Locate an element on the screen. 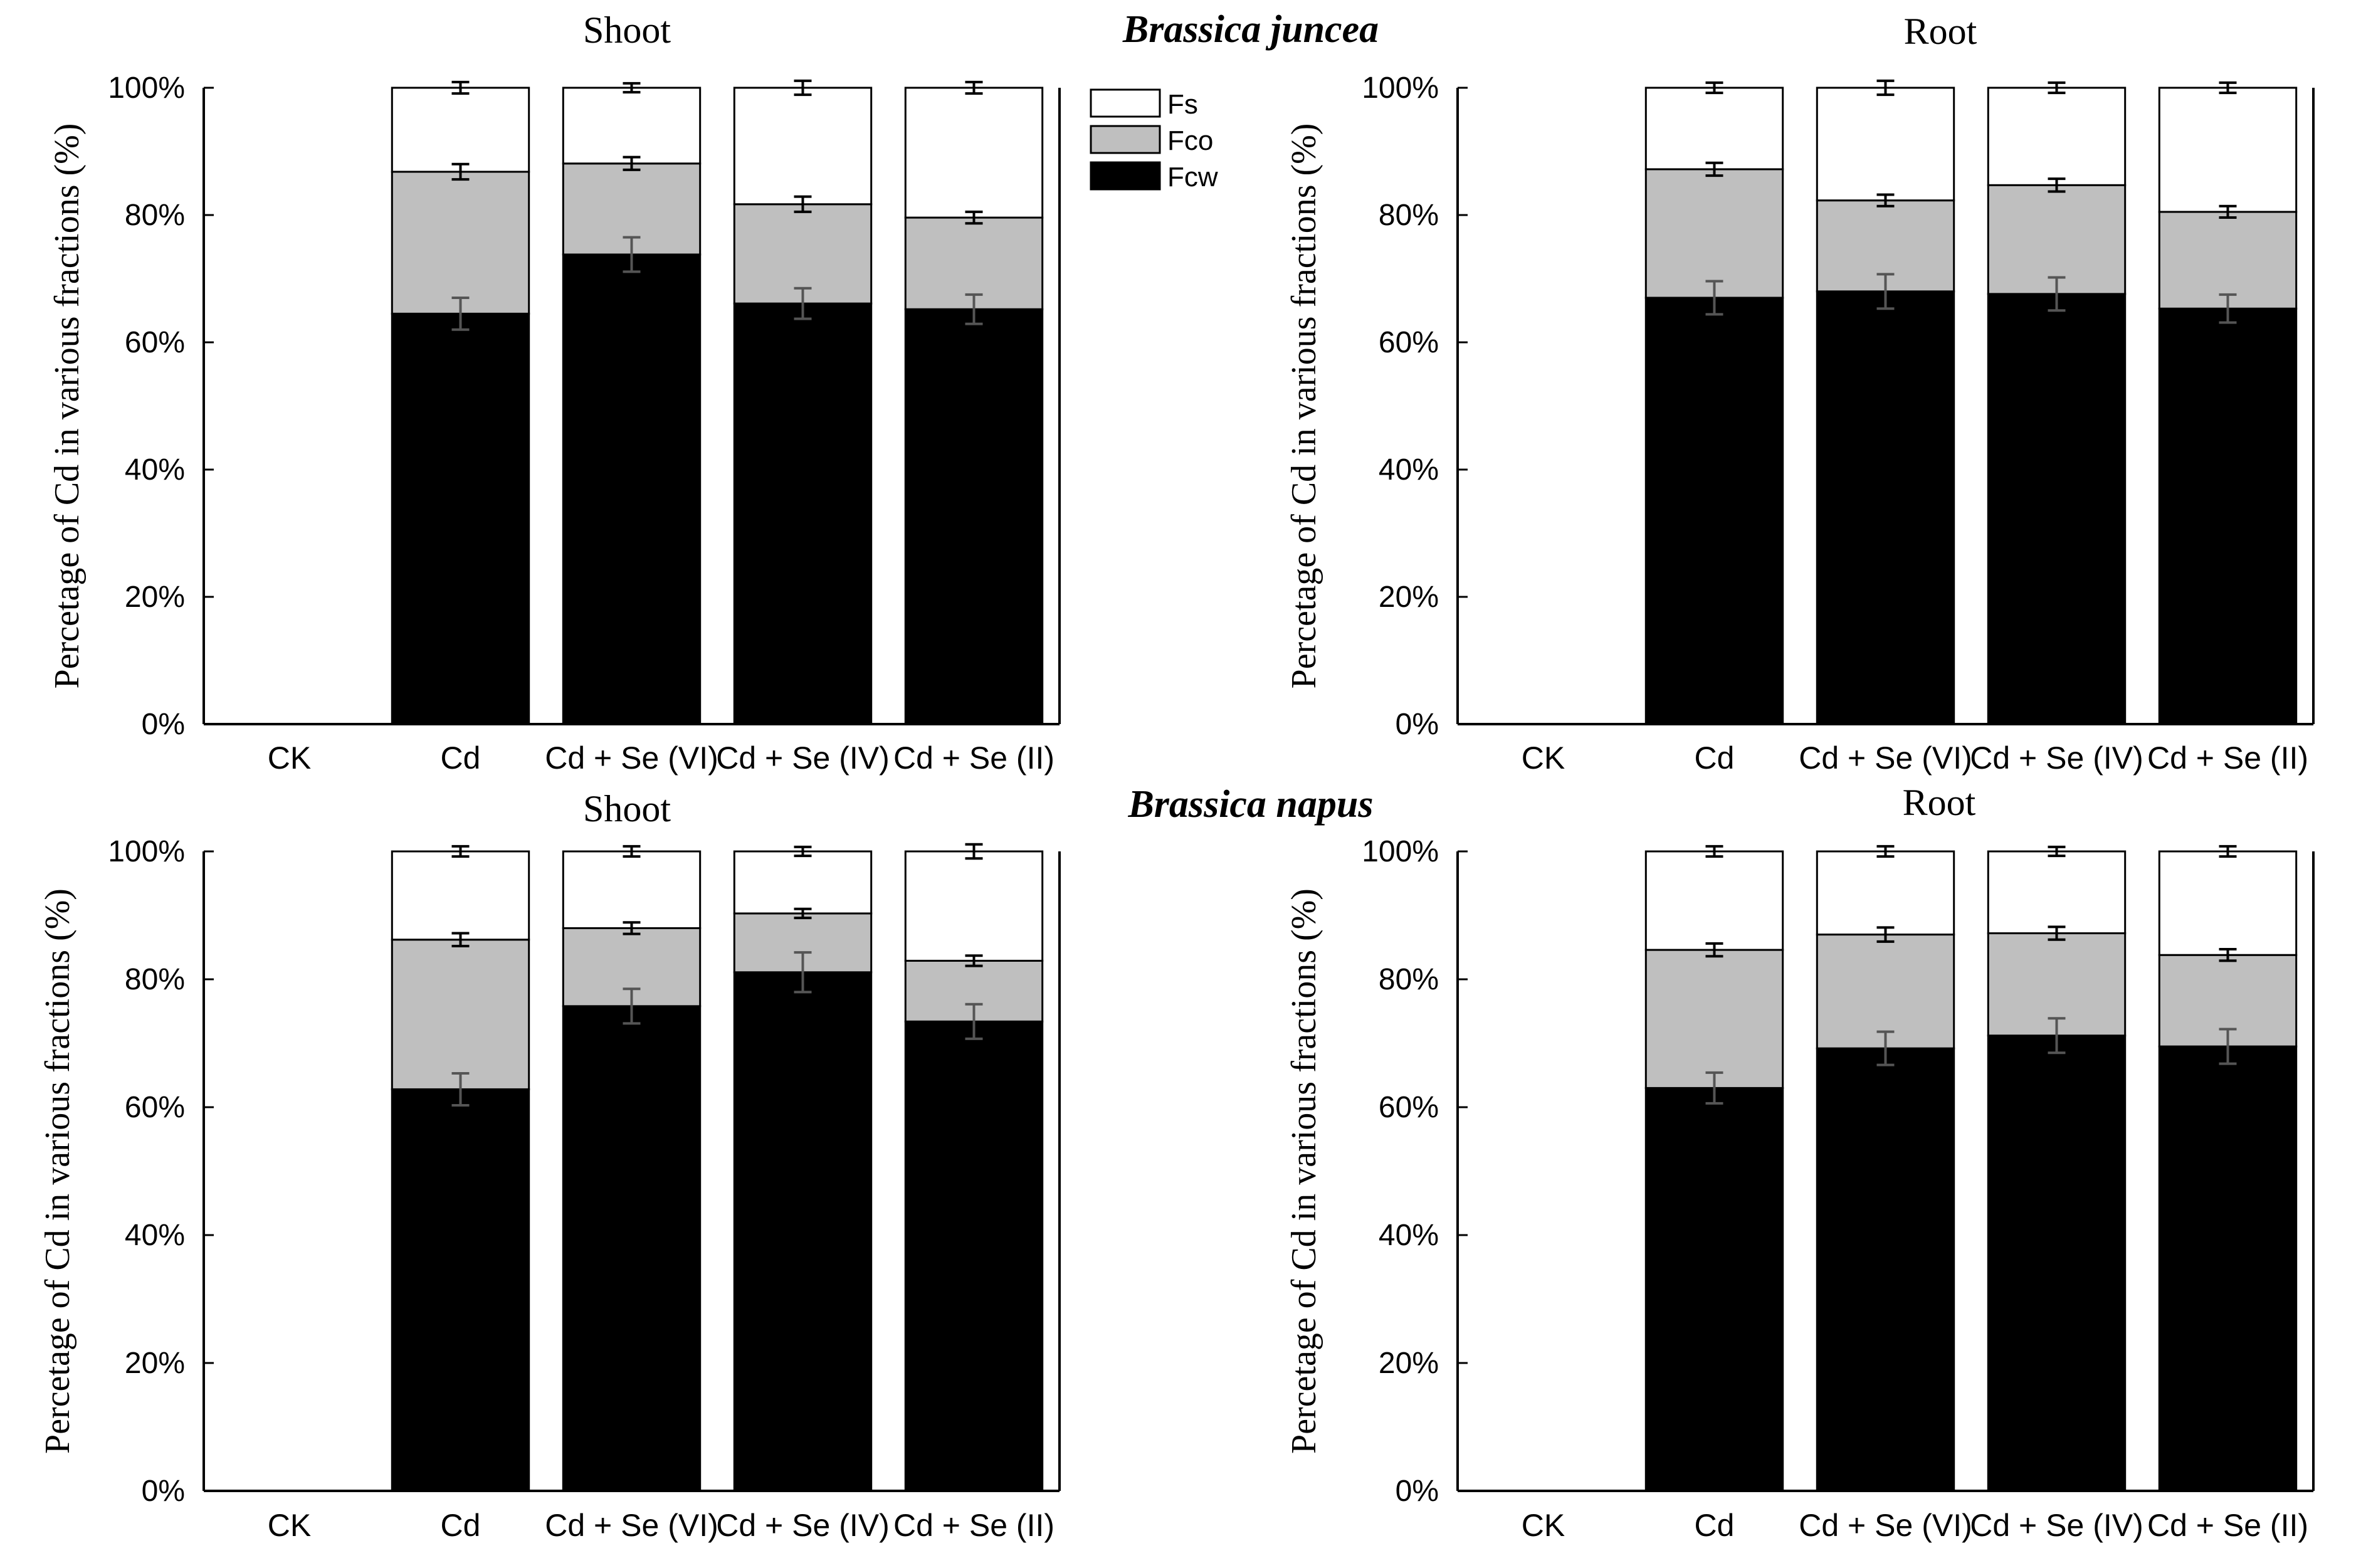 The image size is (2356, 1568). legend-label-fcw: Fcw is located at coordinates (1192, 177).